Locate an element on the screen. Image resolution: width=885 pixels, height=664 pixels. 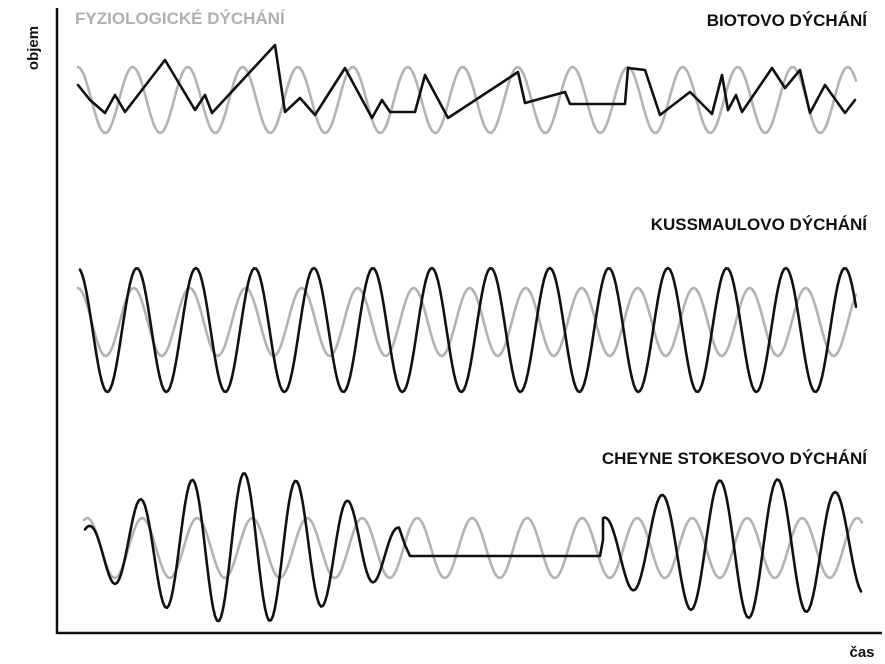
panel-title: KUSSMAULOVO DÝCHÁNÍ is located at coordinates (760, 224).